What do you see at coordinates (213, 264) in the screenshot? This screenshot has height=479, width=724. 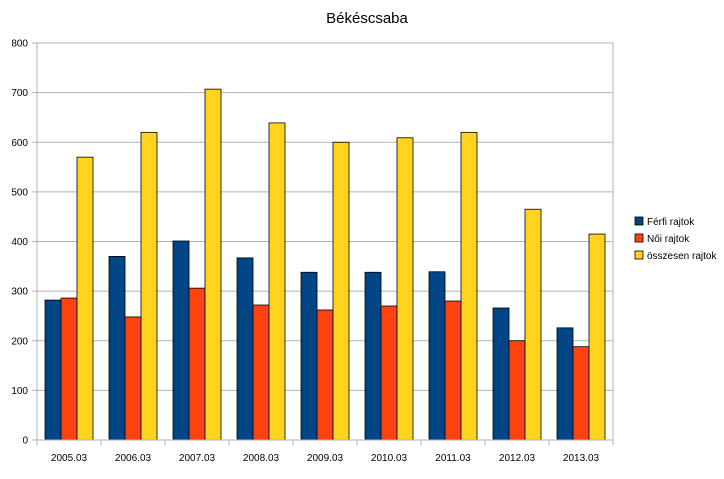 I see `bar-3-2007.03` at bounding box center [213, 264].